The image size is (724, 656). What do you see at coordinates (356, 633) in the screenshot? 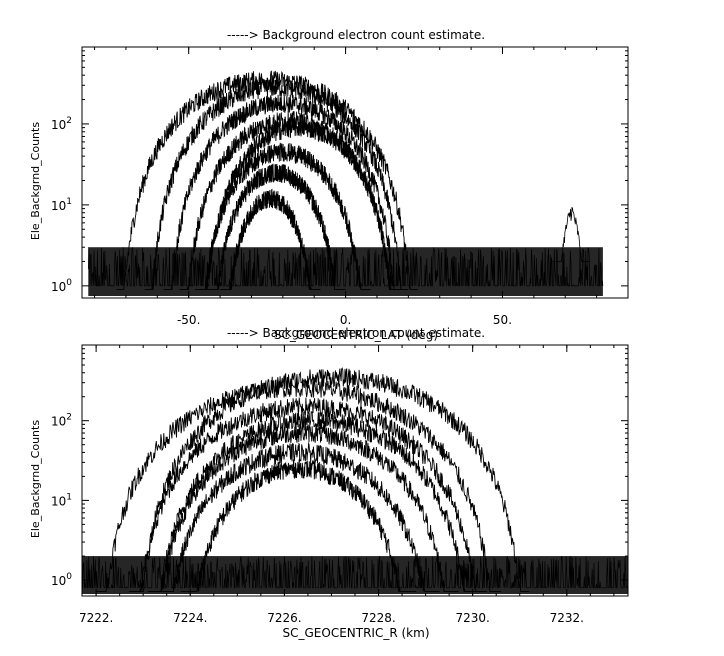
I see `x-axis-label: SC_GEOCENTRIC_R (km)` at bounding box center [356, 633].